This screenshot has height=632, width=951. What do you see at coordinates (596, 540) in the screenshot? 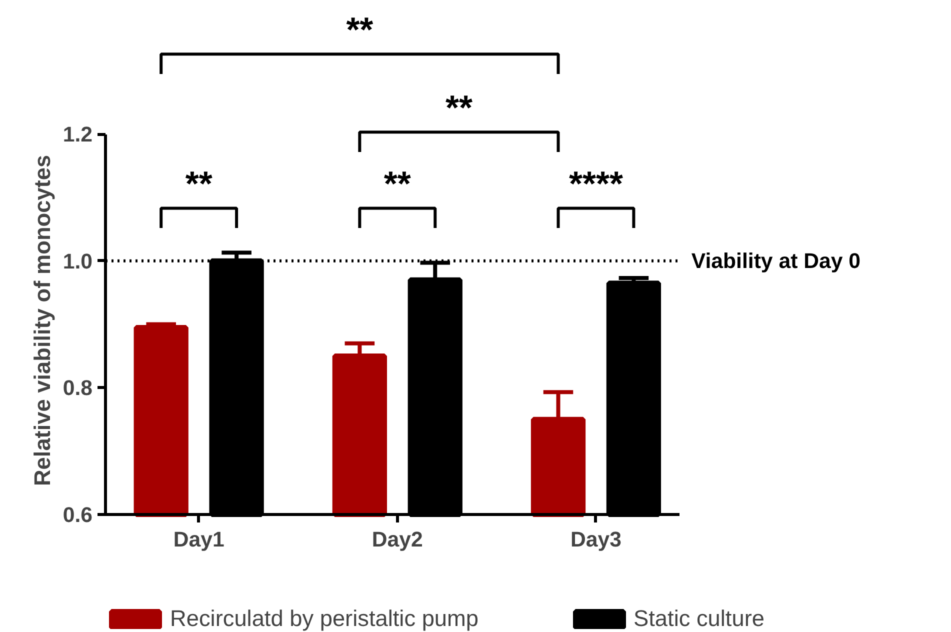
I see `x-tick-label: Day3` at bounding box center [596, 540].